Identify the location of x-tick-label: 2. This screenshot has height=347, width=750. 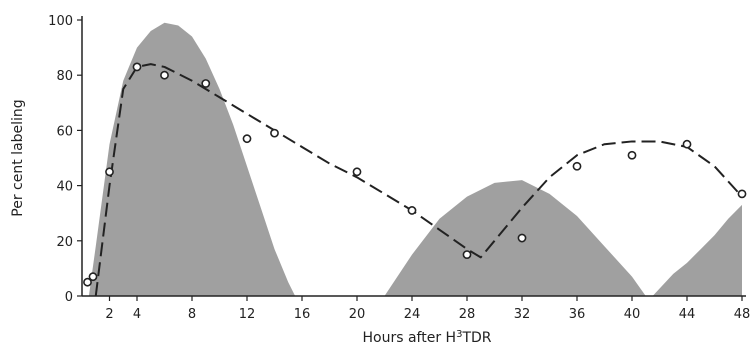
(109, 314).